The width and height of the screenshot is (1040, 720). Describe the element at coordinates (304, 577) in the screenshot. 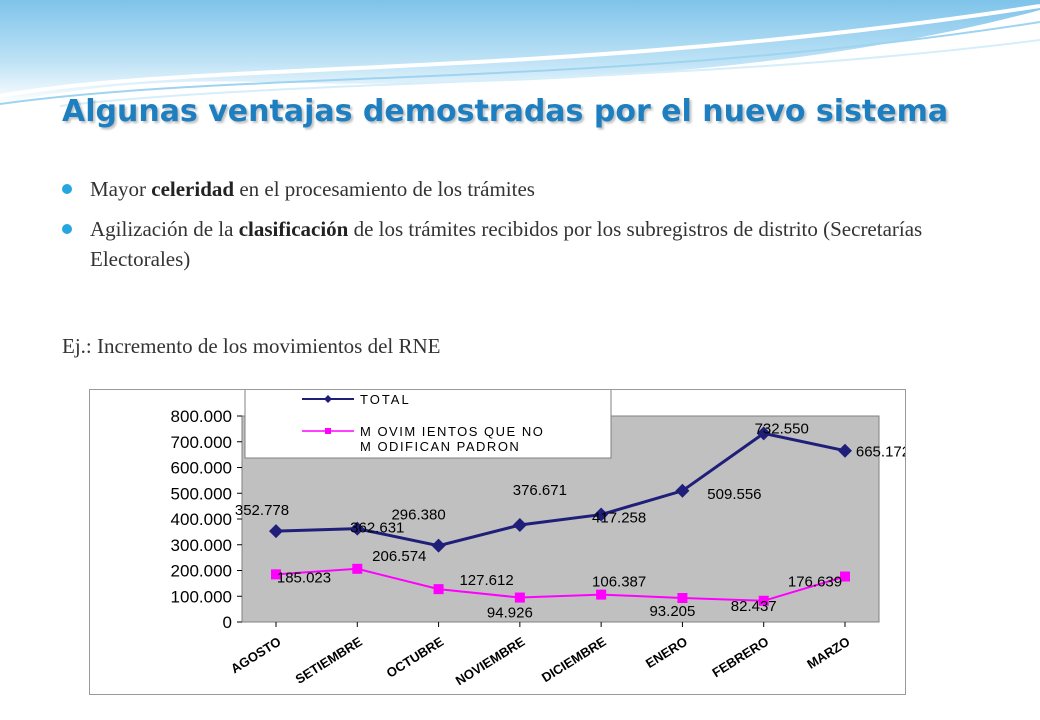

I see `data-label: 185.023` at that location.